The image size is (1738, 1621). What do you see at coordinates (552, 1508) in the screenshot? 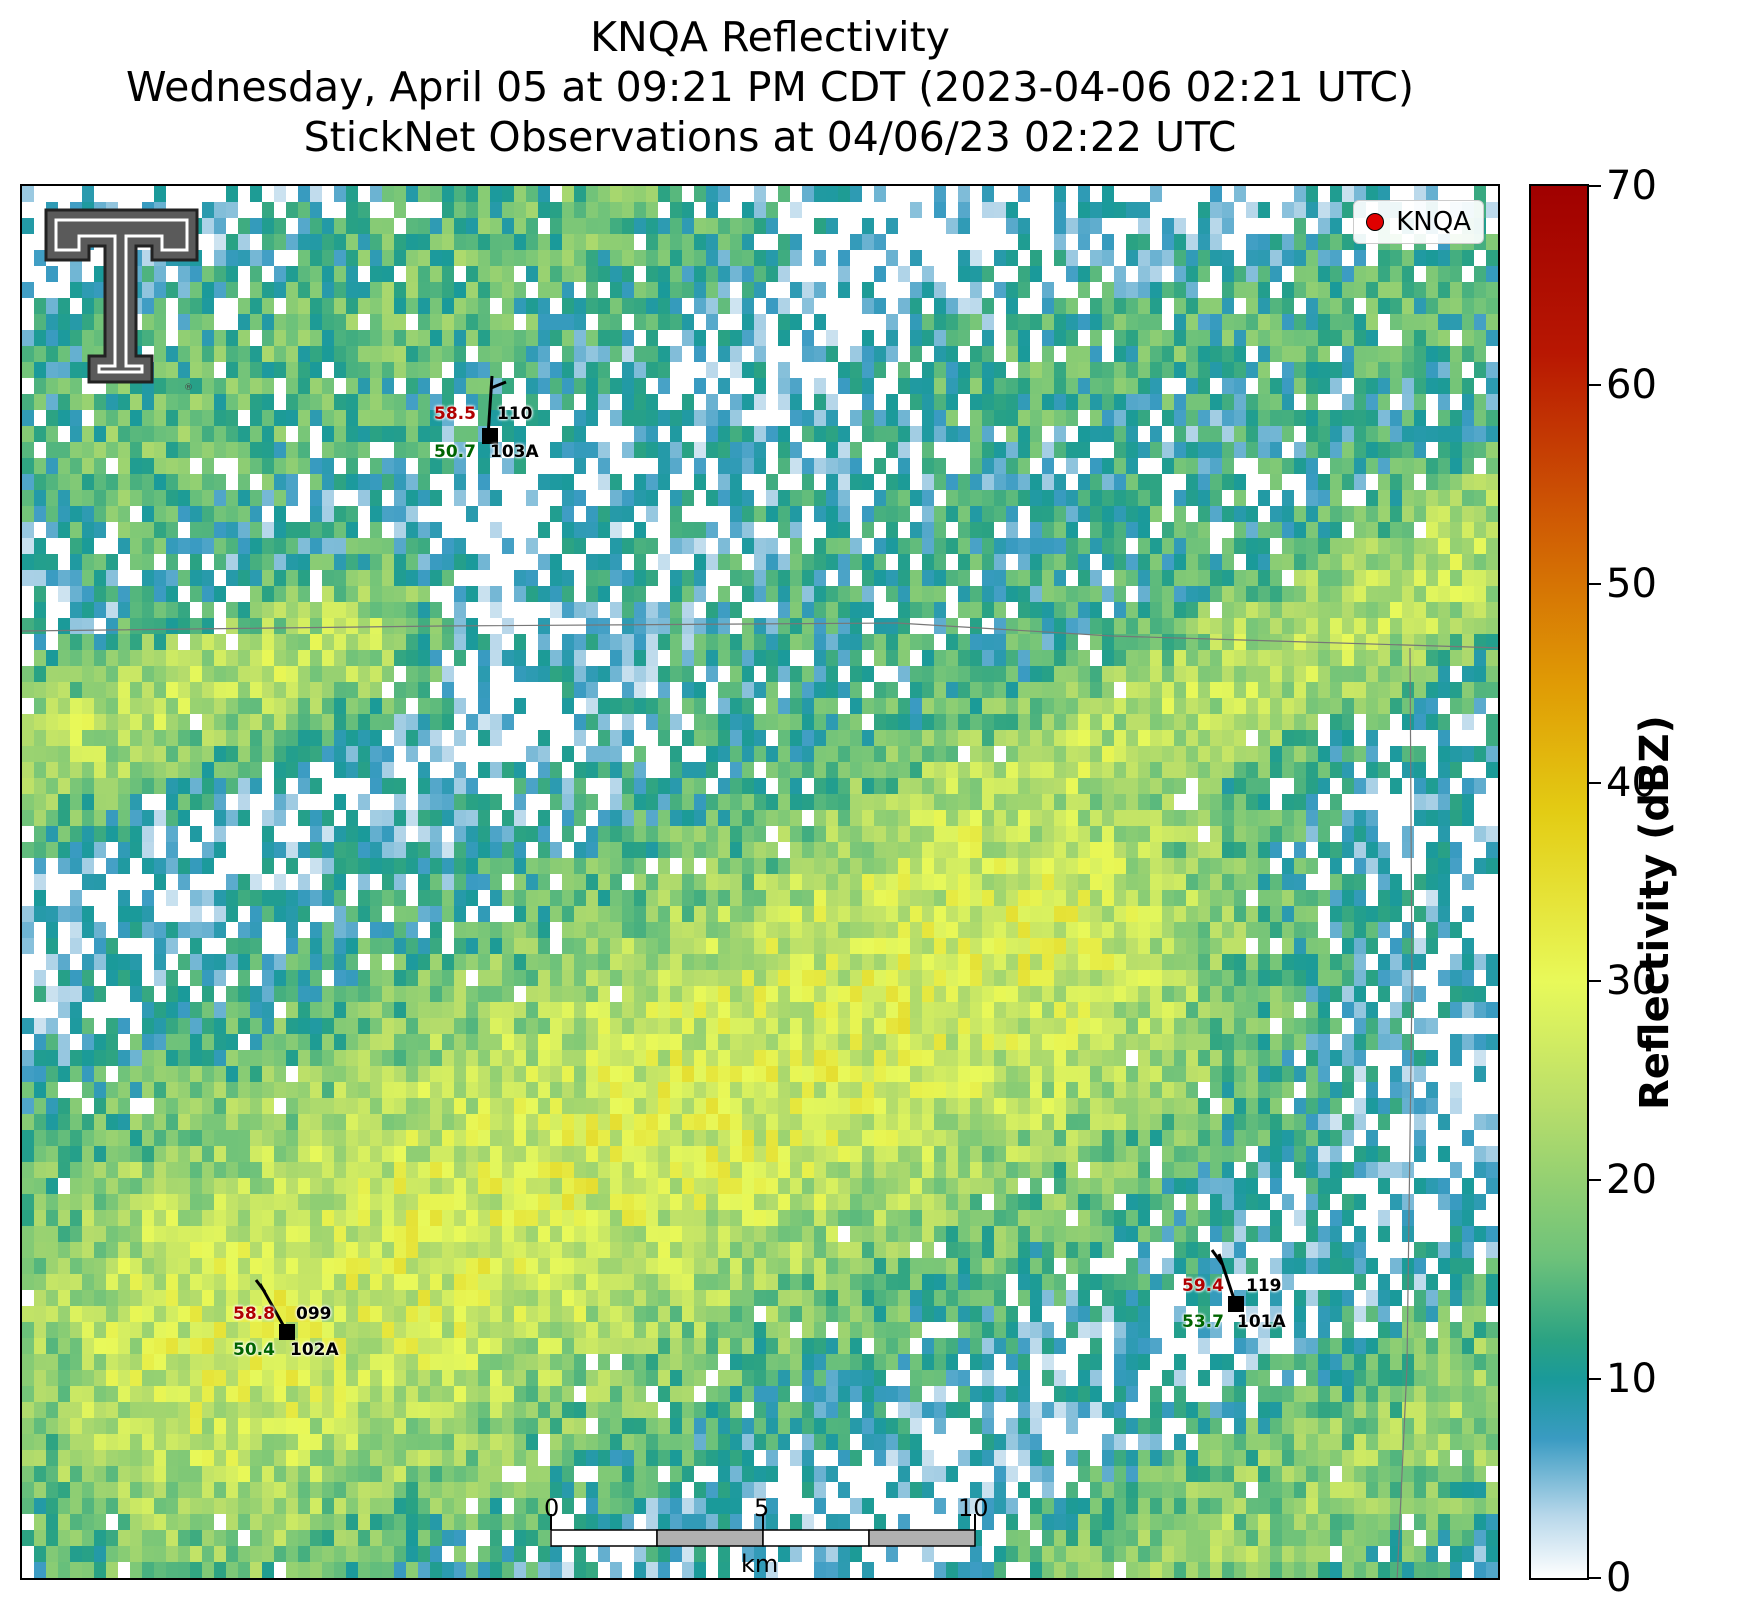
I see `scale-bar-label-0: 0` at bounding box center [552, 1508].